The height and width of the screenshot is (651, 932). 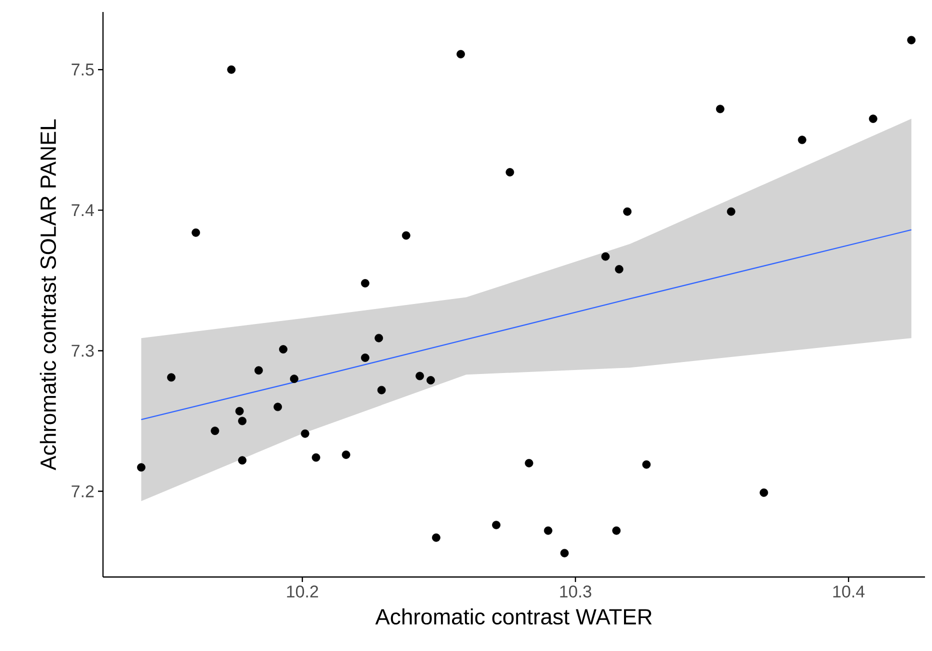 I want to click on x-axis-title: Achromatic contrast WATER, so click(x=513, y=616).